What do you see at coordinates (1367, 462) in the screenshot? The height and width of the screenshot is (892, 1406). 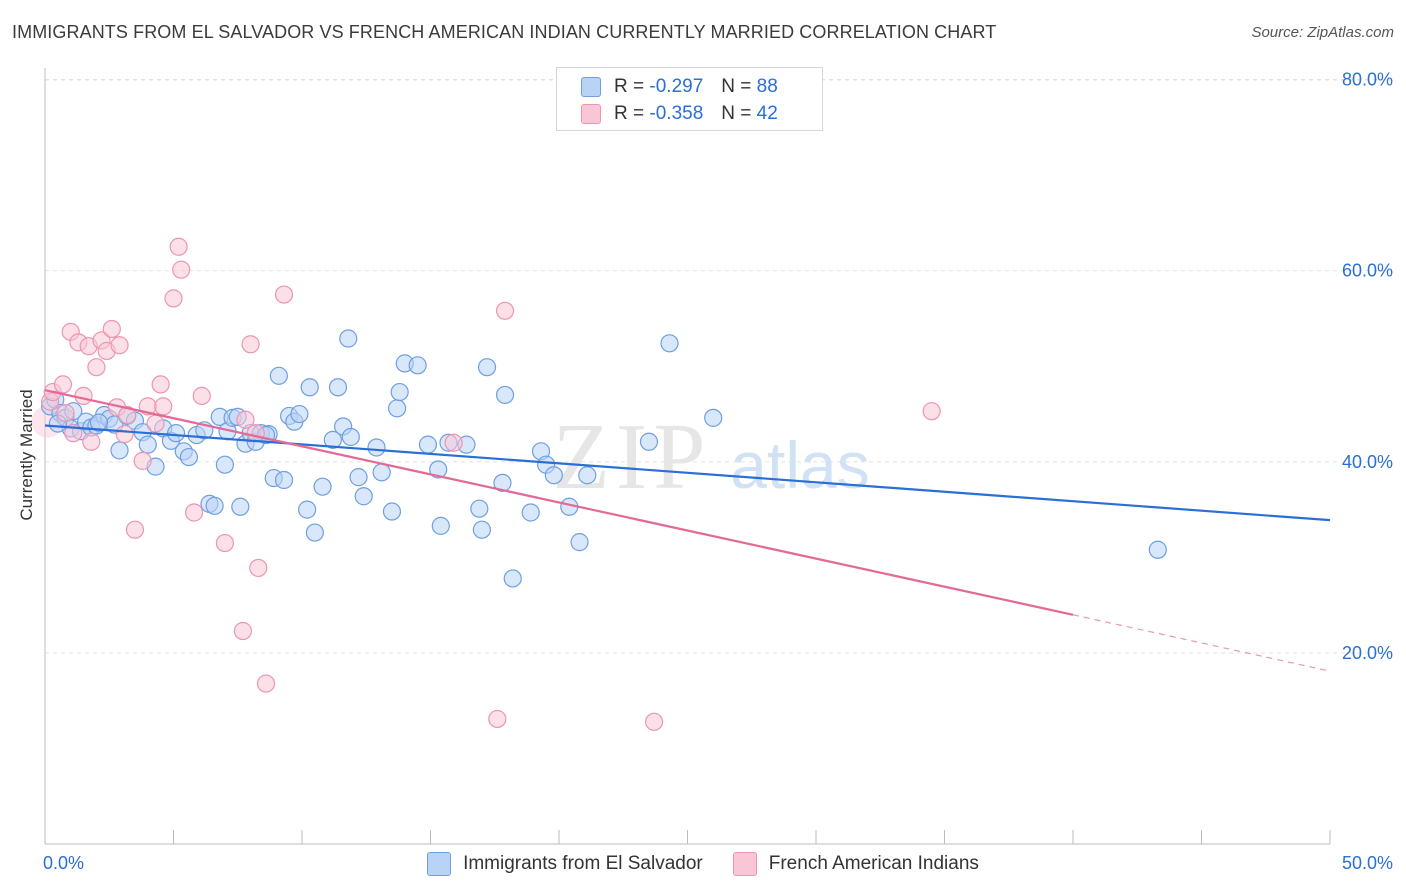 I see `y-tick-label: 40.0%` at bounding box center [1367, 462].